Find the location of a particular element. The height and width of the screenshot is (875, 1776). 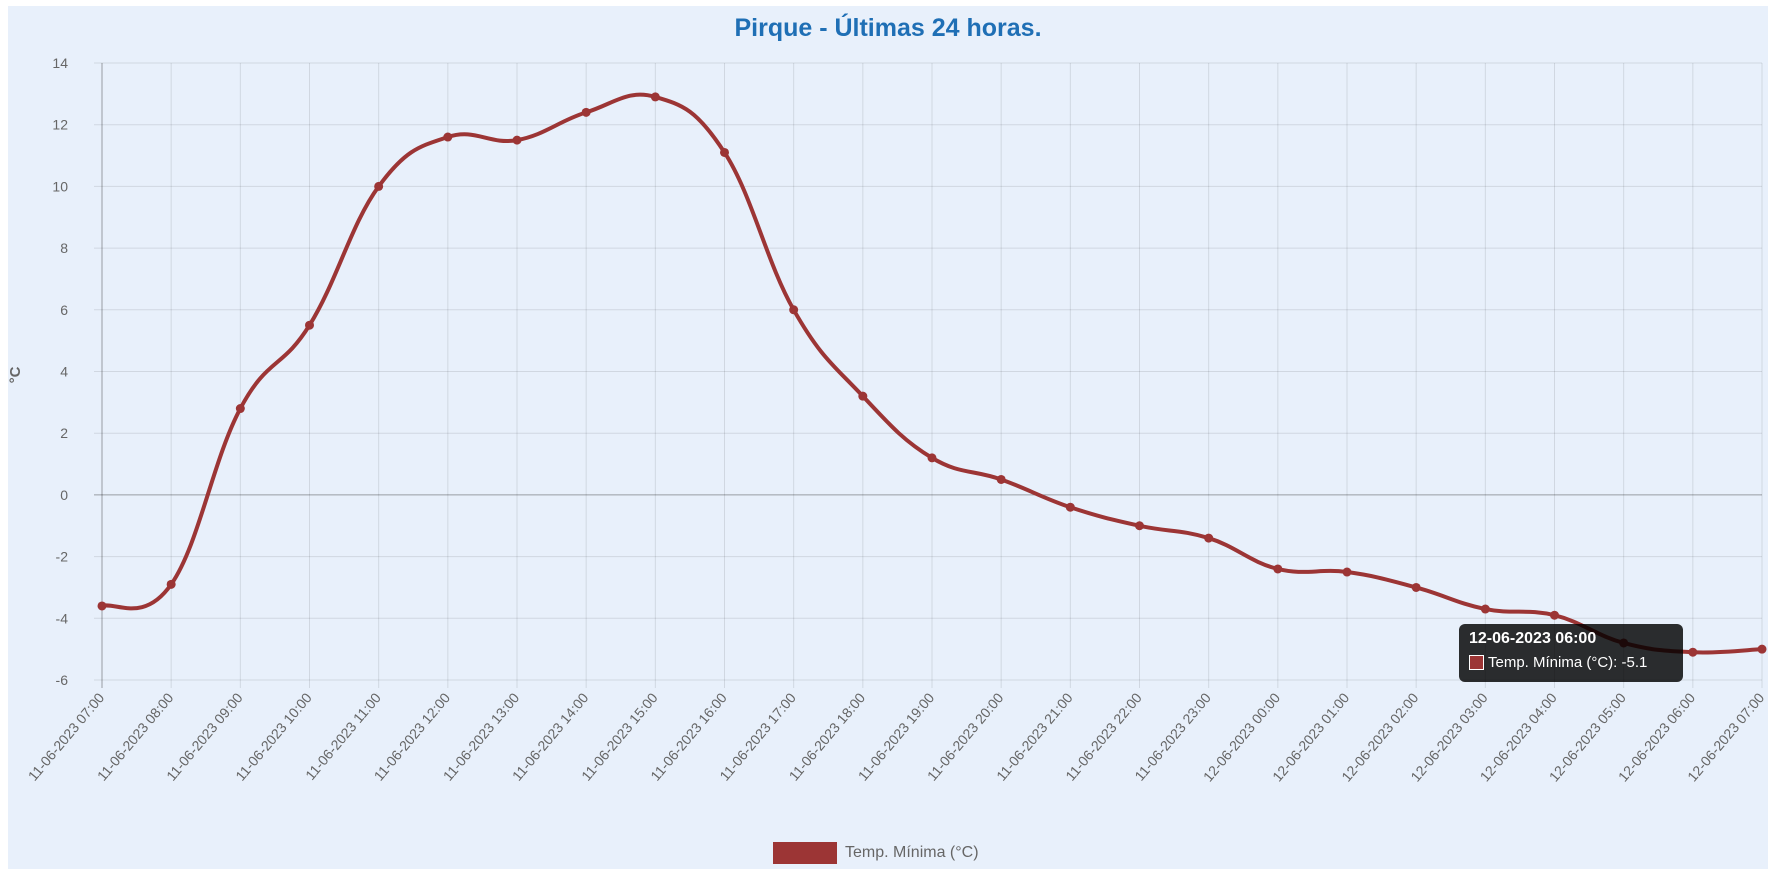

y-tick-label: 8 is located at coordinates (64, 248).